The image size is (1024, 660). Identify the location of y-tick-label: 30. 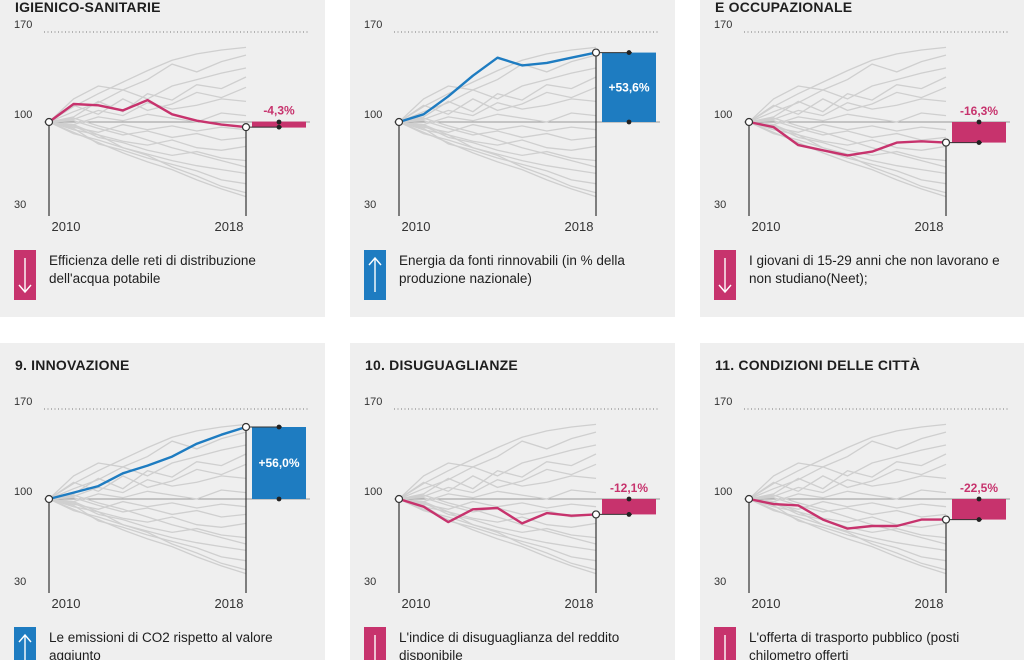
(20, 205).